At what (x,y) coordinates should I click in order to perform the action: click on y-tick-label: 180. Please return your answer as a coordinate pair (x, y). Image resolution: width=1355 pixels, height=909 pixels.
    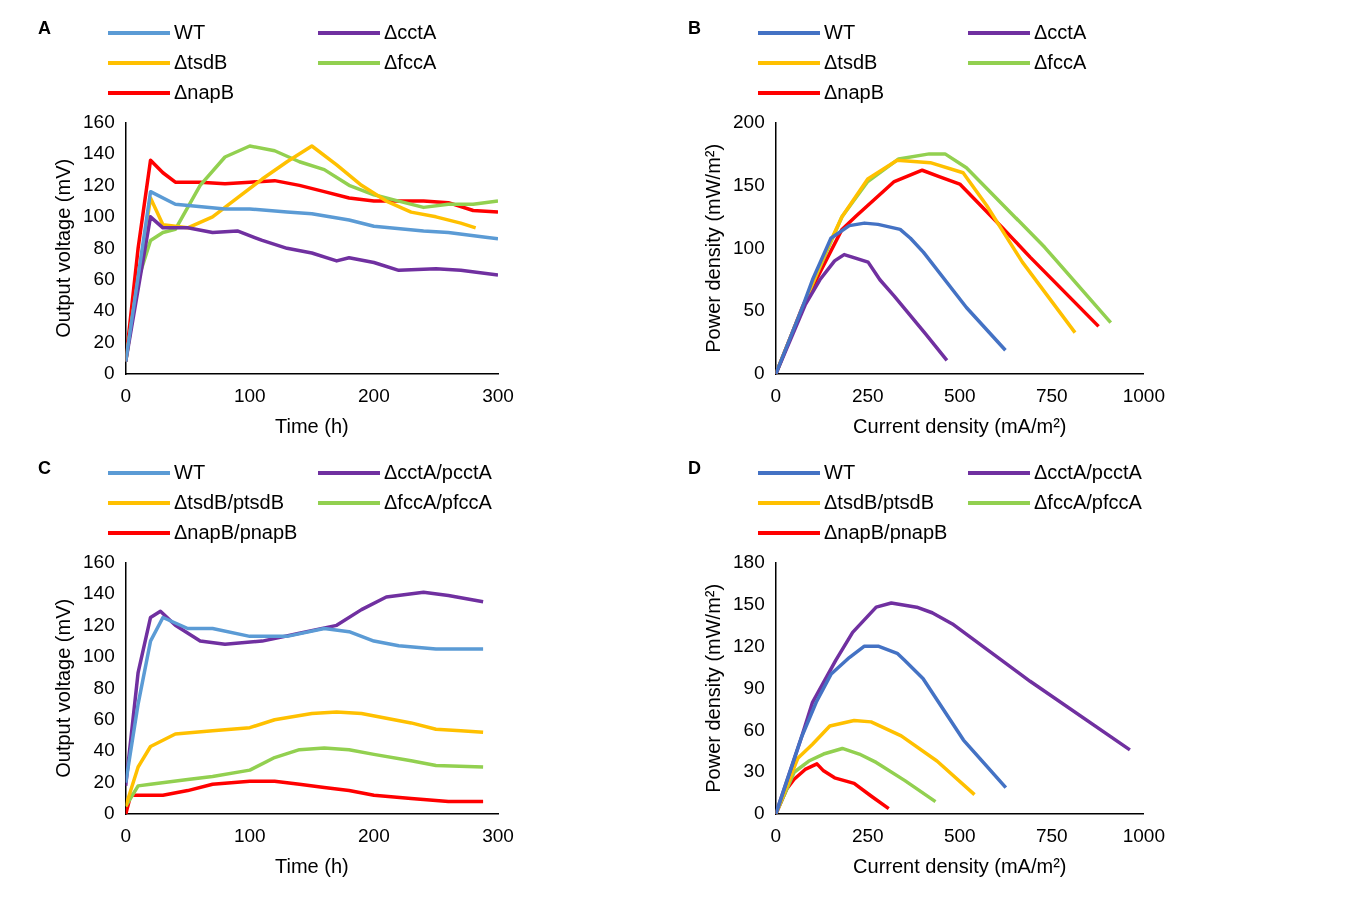
    Looking at the image, I should click on (749, 561).